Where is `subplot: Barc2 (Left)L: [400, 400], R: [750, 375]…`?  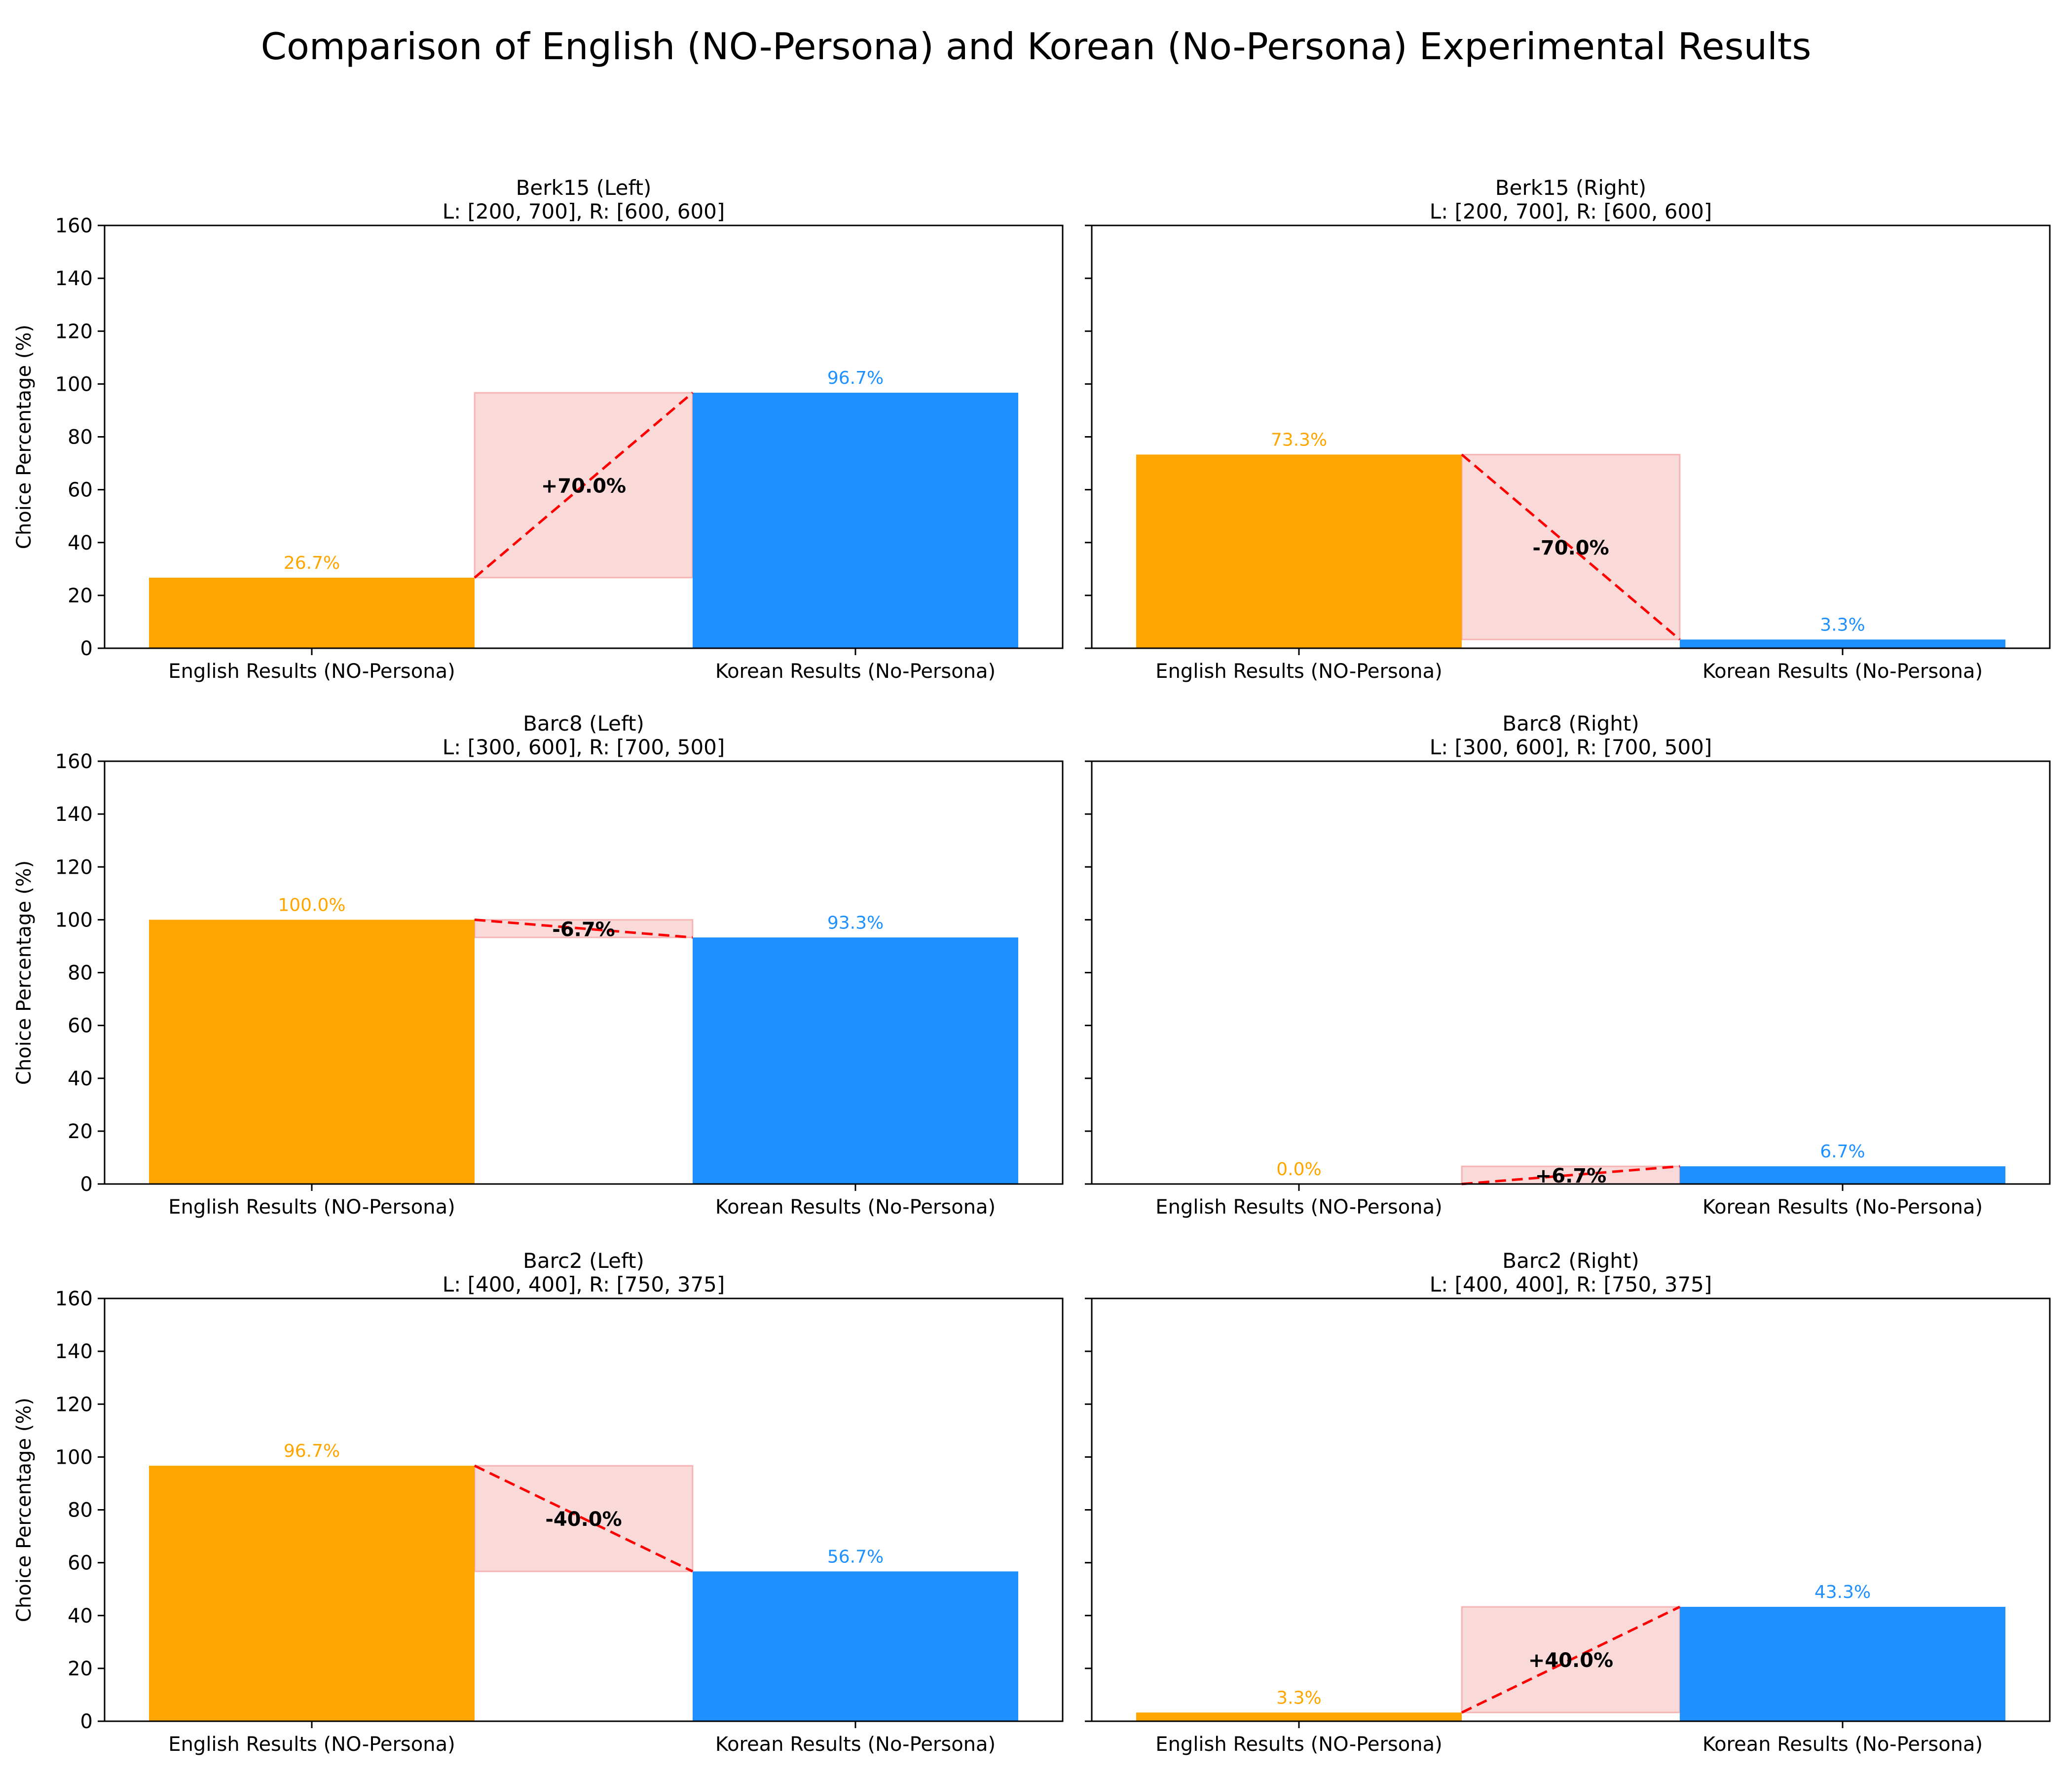 subplot: Barc2 (Left)L: [400, 400], R: [750, 375]… is located at coordinates (539, 1503).